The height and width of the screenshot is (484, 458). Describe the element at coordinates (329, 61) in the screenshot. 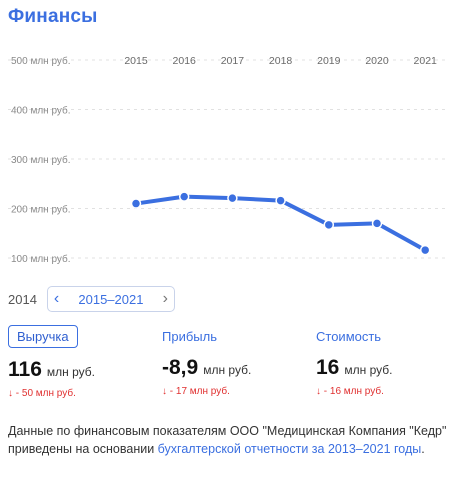

I see `x-tick-label: 2019` at that location.